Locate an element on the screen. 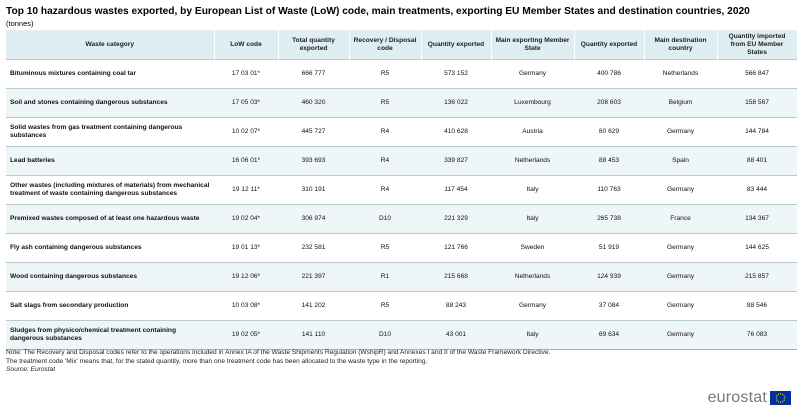 Image resolution: width=800 pixels, height=413 pixels. cell-low-code: 19 12 06* is located at coordinates (246, 277).